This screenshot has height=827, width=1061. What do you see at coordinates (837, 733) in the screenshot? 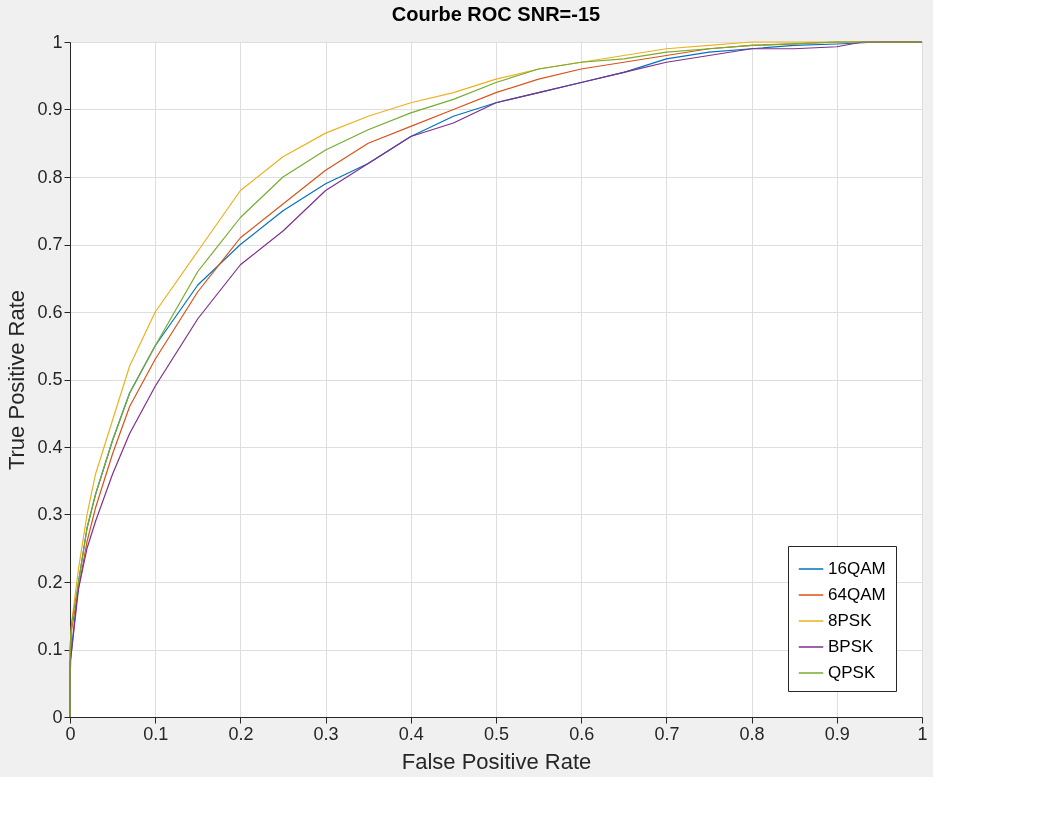
I see `x-tick-label: 0.9` at bounding box center [837, 733].